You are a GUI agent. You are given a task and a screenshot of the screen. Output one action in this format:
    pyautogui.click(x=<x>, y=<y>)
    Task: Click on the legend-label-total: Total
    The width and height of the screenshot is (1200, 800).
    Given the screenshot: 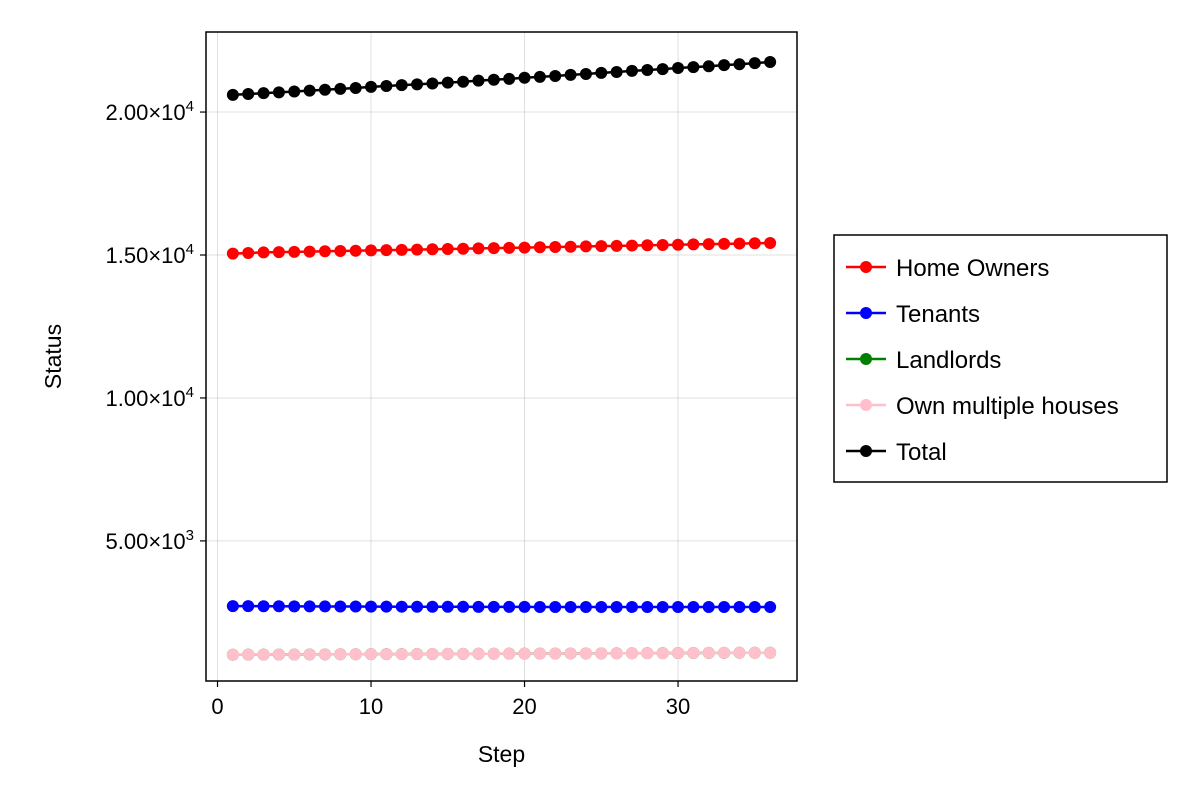 What is the action you would take?
    pyautogui.click(x=921, y=452)
    